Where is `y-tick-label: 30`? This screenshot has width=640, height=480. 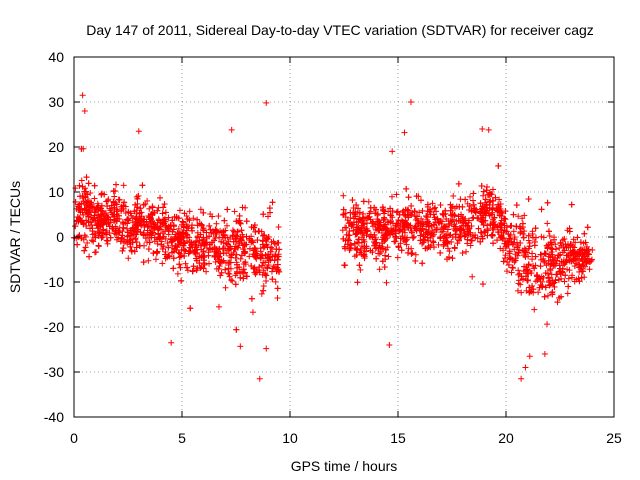
y-tick-label: 30 is located at coordinates (56, 102).